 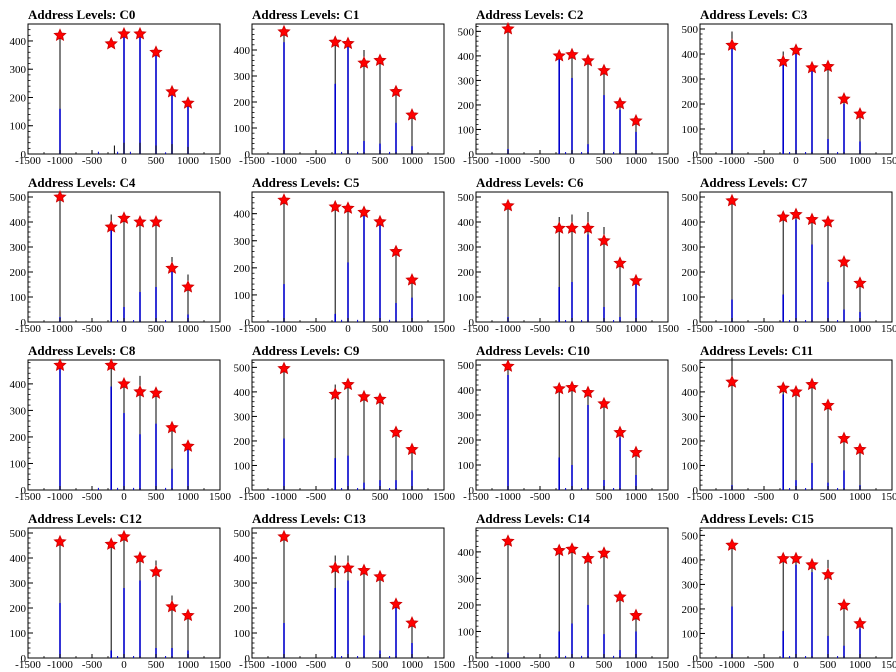 I want to click on chart-title: Address Levels: C5, so click(x=306, y=182).